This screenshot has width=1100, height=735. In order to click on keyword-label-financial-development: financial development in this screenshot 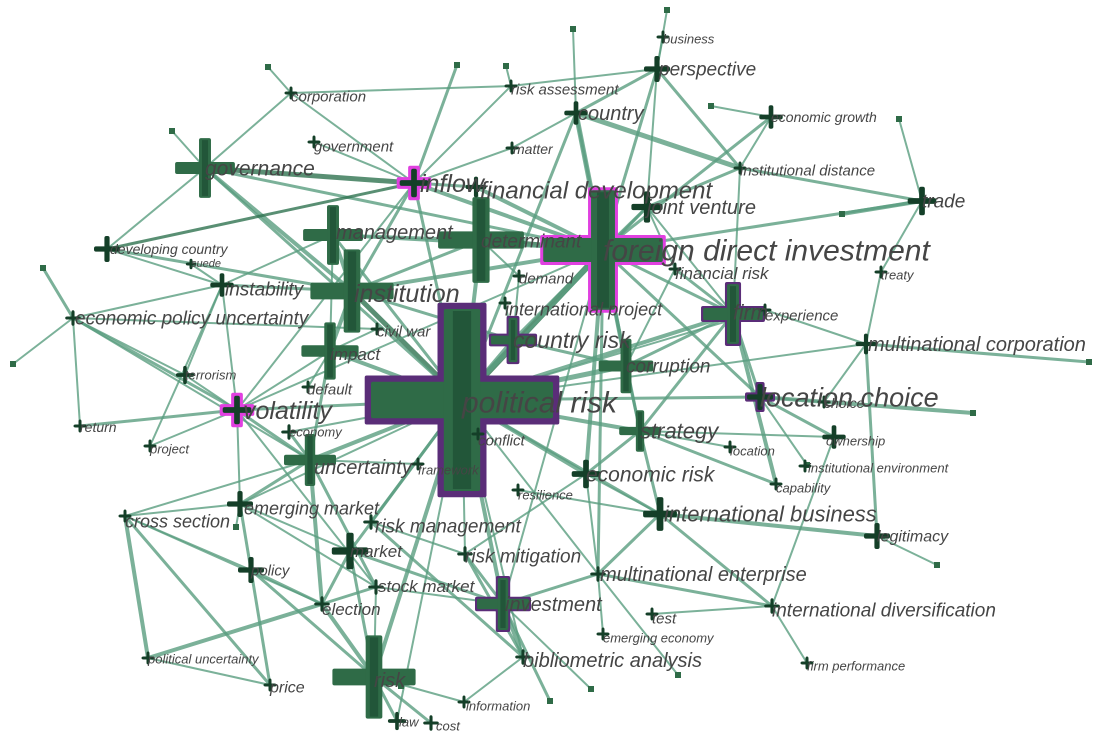, I will do `click(596, 190)`.